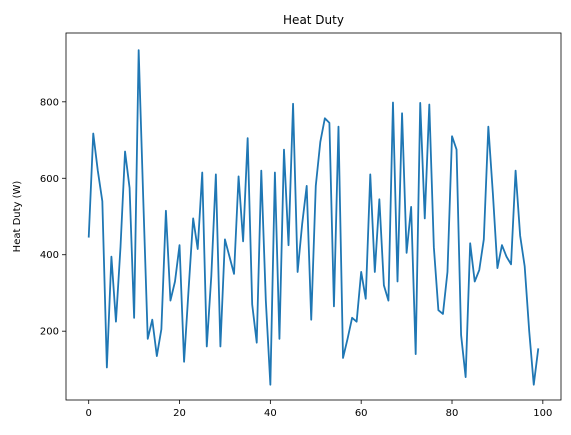 The image size is (571, 435). I want to click on chart-title: Heat Duty, so click(313, 20).